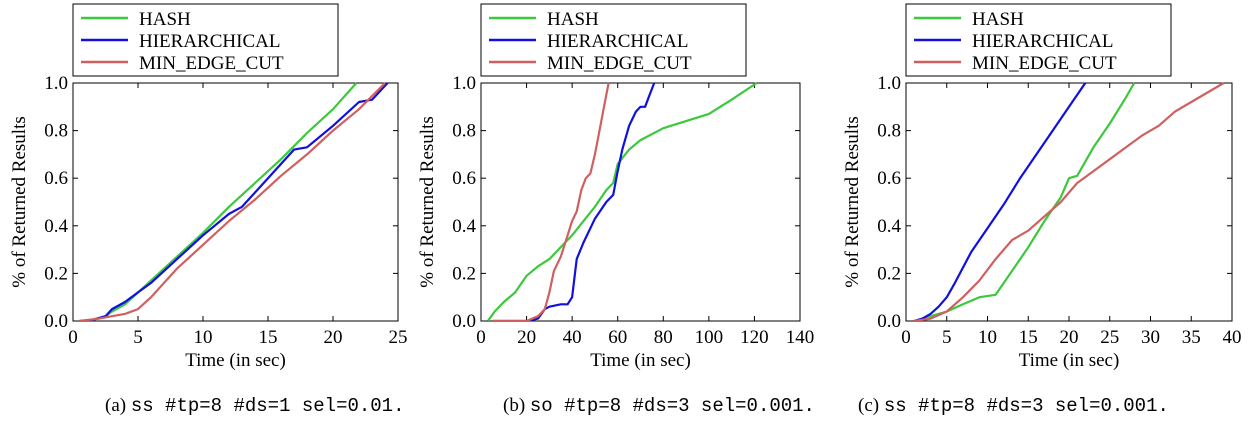 Image resolution: width=1257 pixels, height=421 pixels. What do you see at coordinates (1150, 337) in the screenshot?
I see `x-tick-label: 30` at bounding box center [1150, 337].